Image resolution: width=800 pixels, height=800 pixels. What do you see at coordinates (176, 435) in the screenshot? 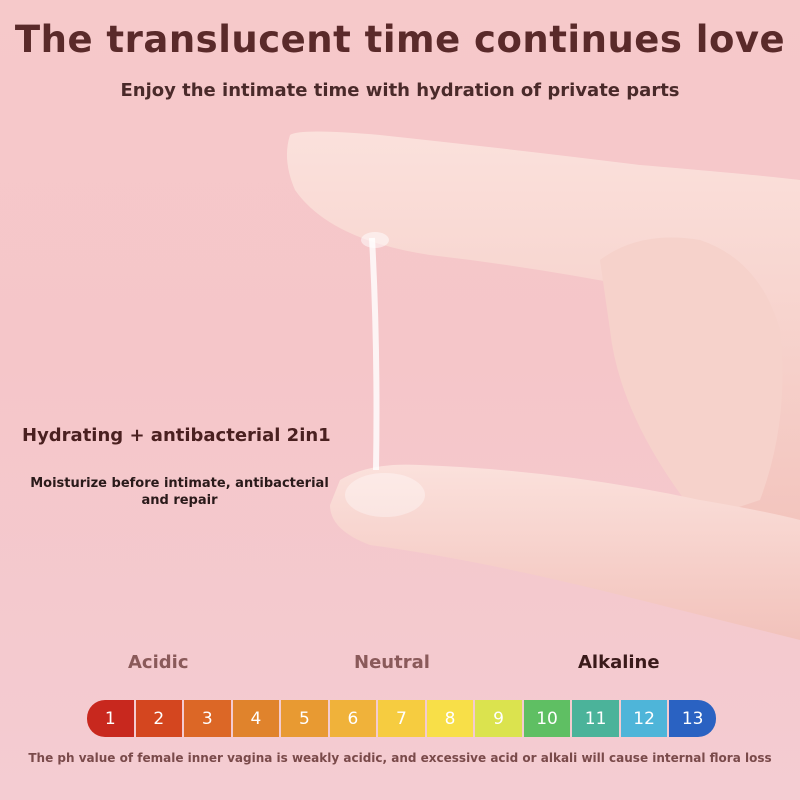
I see `feature-heading: Hydrating + antibacterial 2in1` at bounding box center [176, 435].